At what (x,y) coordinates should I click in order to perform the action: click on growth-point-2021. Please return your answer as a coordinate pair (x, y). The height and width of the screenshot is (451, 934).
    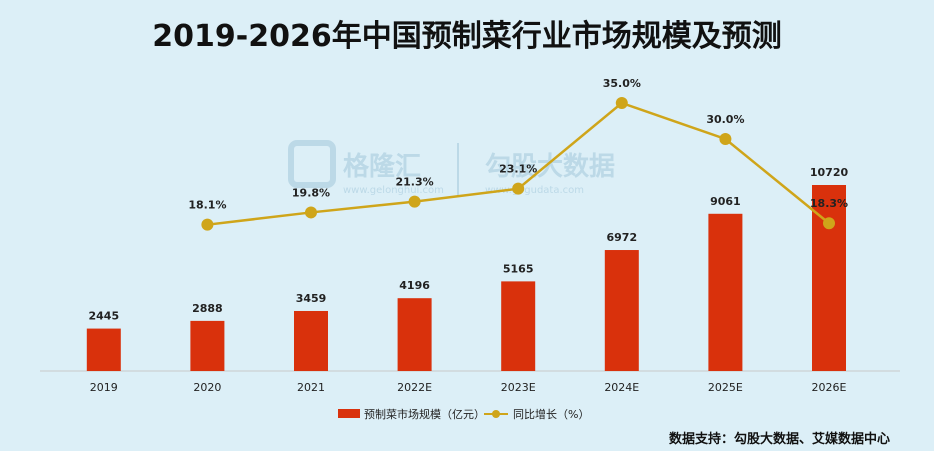
    Looking at the image, I should click on (311, 212).